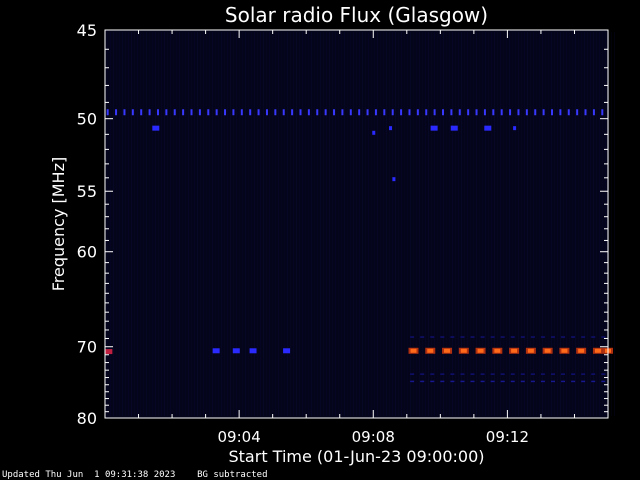 The image size is (640, 480). I want to click on y-tick-label: 50, so click(87, 119).